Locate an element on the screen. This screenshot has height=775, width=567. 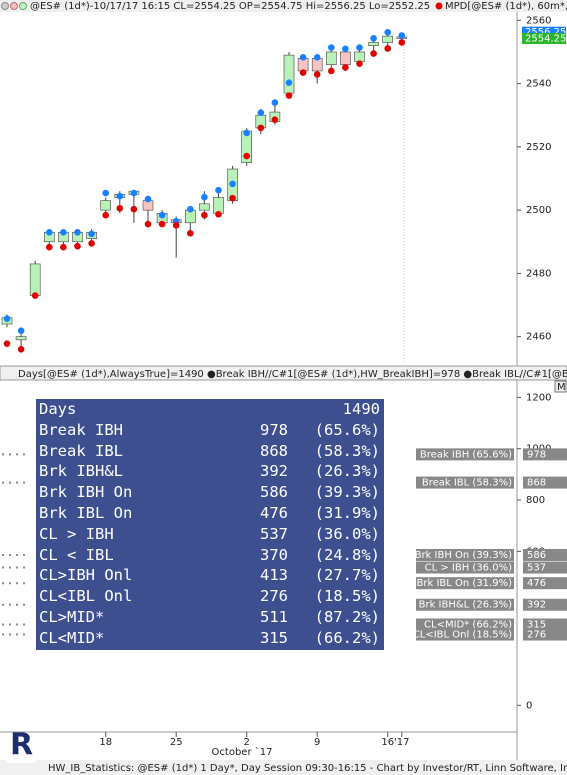
stat-name: Days is located at coordinates (58, 409).